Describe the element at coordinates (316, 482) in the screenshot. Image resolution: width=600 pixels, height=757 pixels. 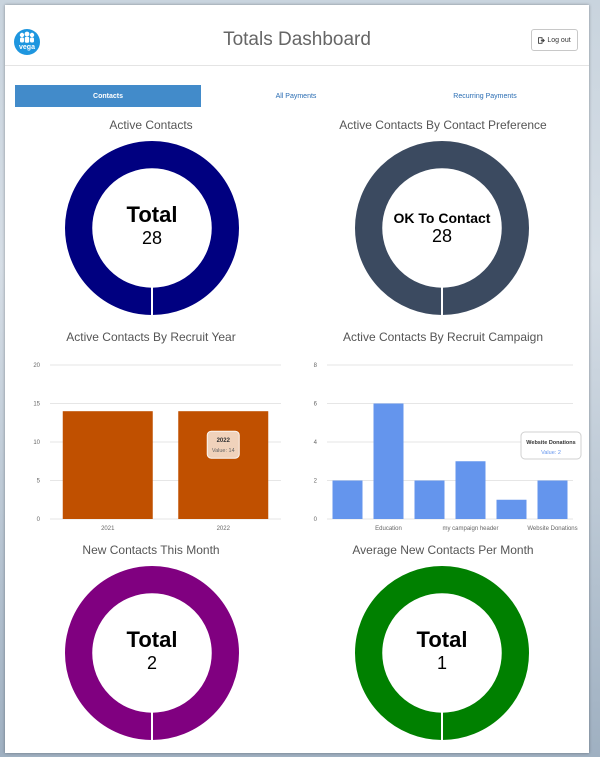
I see `y-tick-label: 2` at that location.